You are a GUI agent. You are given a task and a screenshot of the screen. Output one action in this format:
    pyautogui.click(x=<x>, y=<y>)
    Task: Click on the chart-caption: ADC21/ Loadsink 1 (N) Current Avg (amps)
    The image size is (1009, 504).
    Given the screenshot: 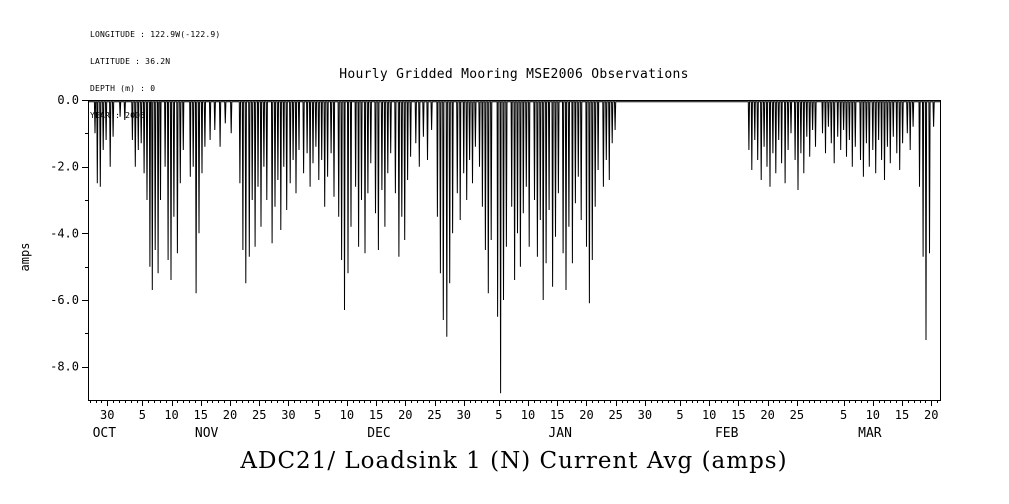 What is the action you would take?
    pyautogui.click(x=514, y=461)
    